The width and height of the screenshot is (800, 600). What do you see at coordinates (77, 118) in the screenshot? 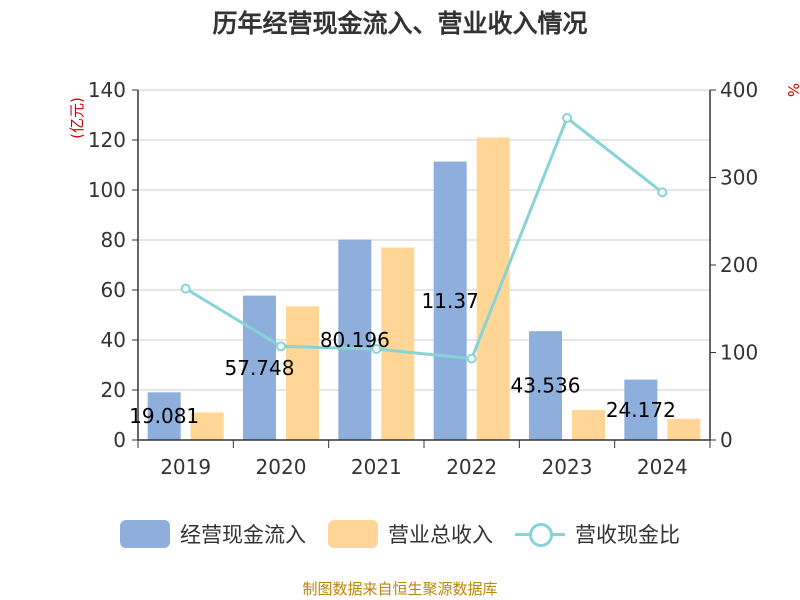
I see `y-left-unit: (亿元)` at bounding box center [77, 118].